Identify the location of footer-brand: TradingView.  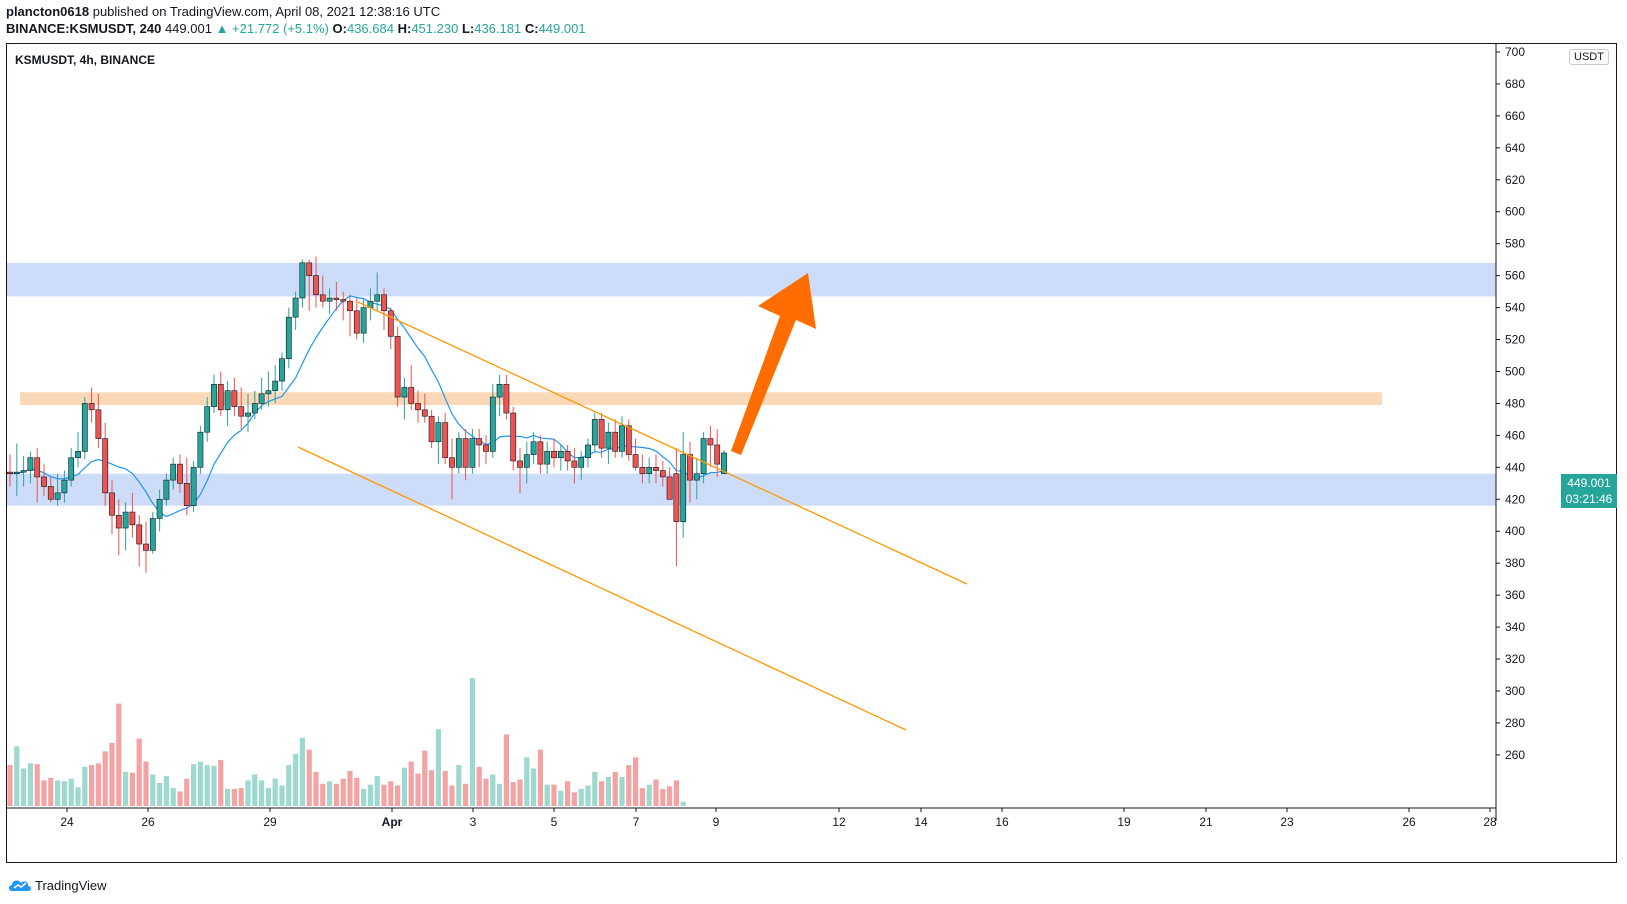
(57, 885).